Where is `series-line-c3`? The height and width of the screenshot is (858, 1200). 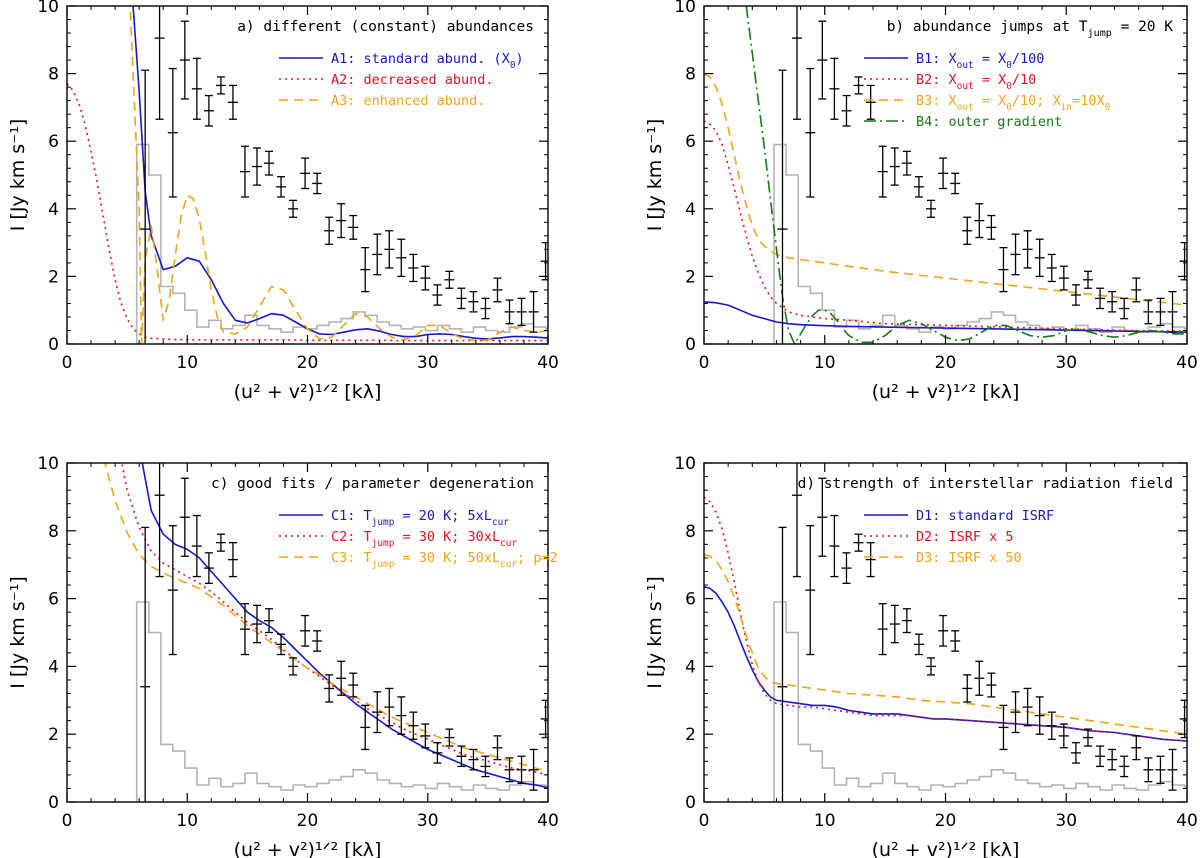
series-line-c3 is located at coordinates (326, 618).